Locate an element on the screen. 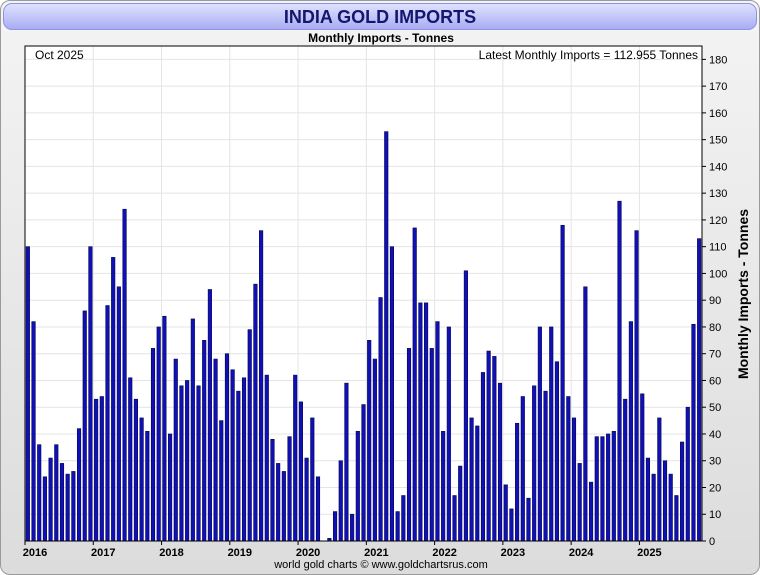 Image resolution: width=760 pixels, height=575 pixels. x-tick-label: 2021 is located at coordinates (376, 553).